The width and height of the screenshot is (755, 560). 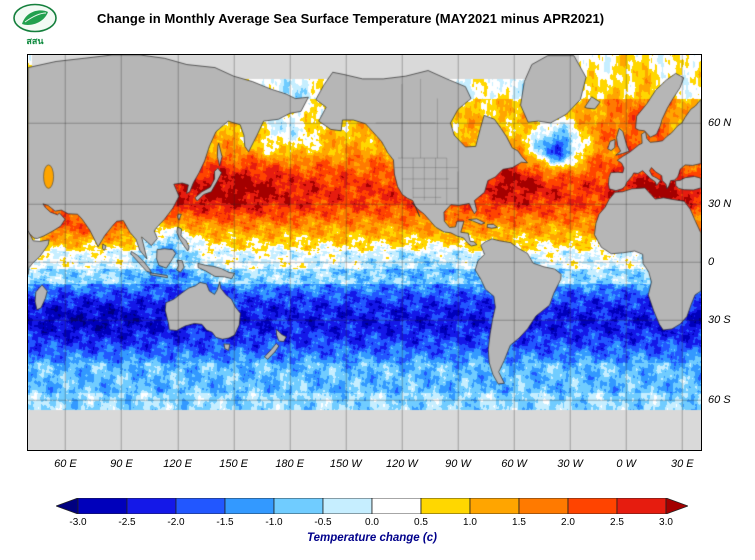 What do you see at coordinates (626, 464) in the screenshot?
I see `lon-label: 0 W` at bounding box center [626, 464].